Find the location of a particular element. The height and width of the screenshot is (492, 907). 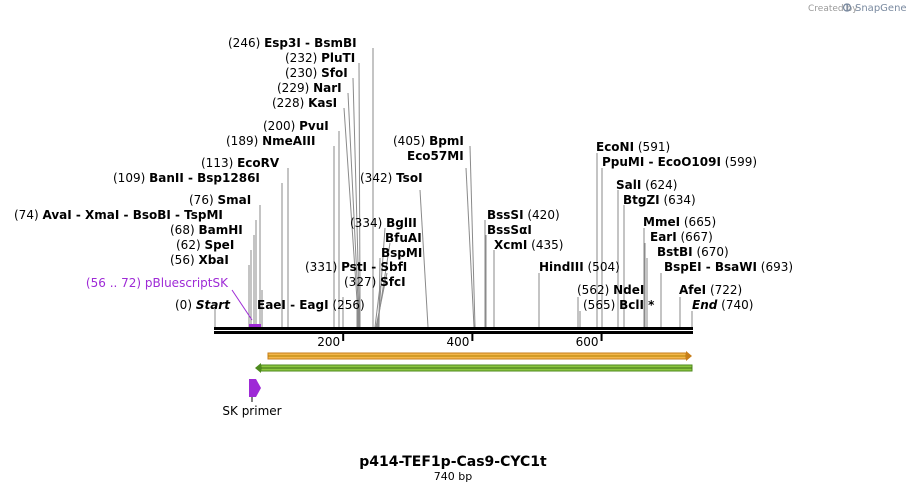

site-label-bamhi: (68) BamHI is located at coordinates (206, 230).